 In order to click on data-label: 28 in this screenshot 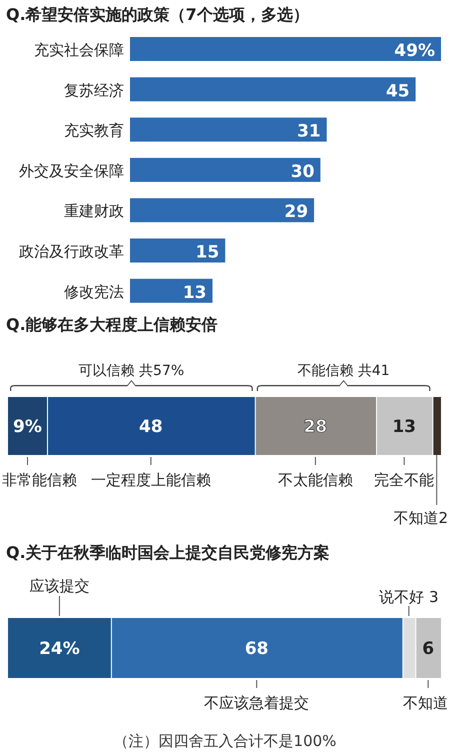, I will do `click(316, 427)`.